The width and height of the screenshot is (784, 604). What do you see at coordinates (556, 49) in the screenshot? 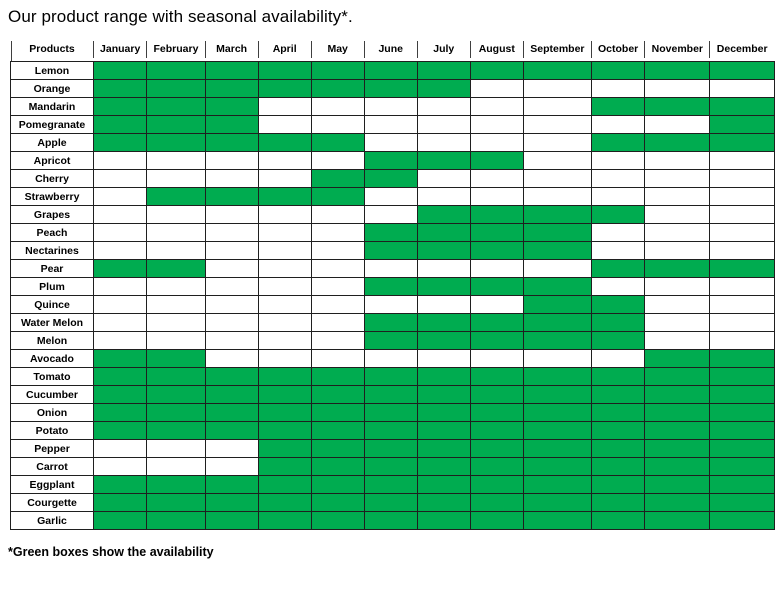
I see `month-column-header: September` at bounding box center [556, 49].